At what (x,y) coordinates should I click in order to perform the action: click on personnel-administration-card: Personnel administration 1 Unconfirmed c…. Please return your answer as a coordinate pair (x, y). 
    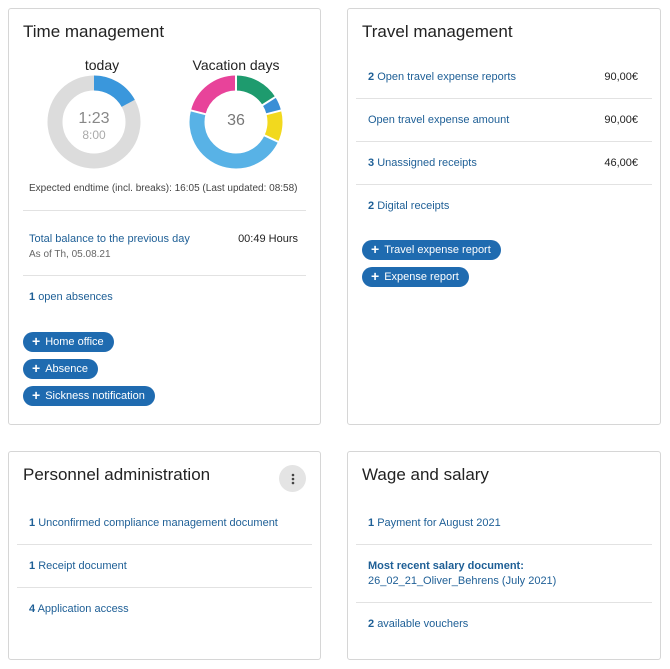
    Looking at the image, I should click on (164, 555).